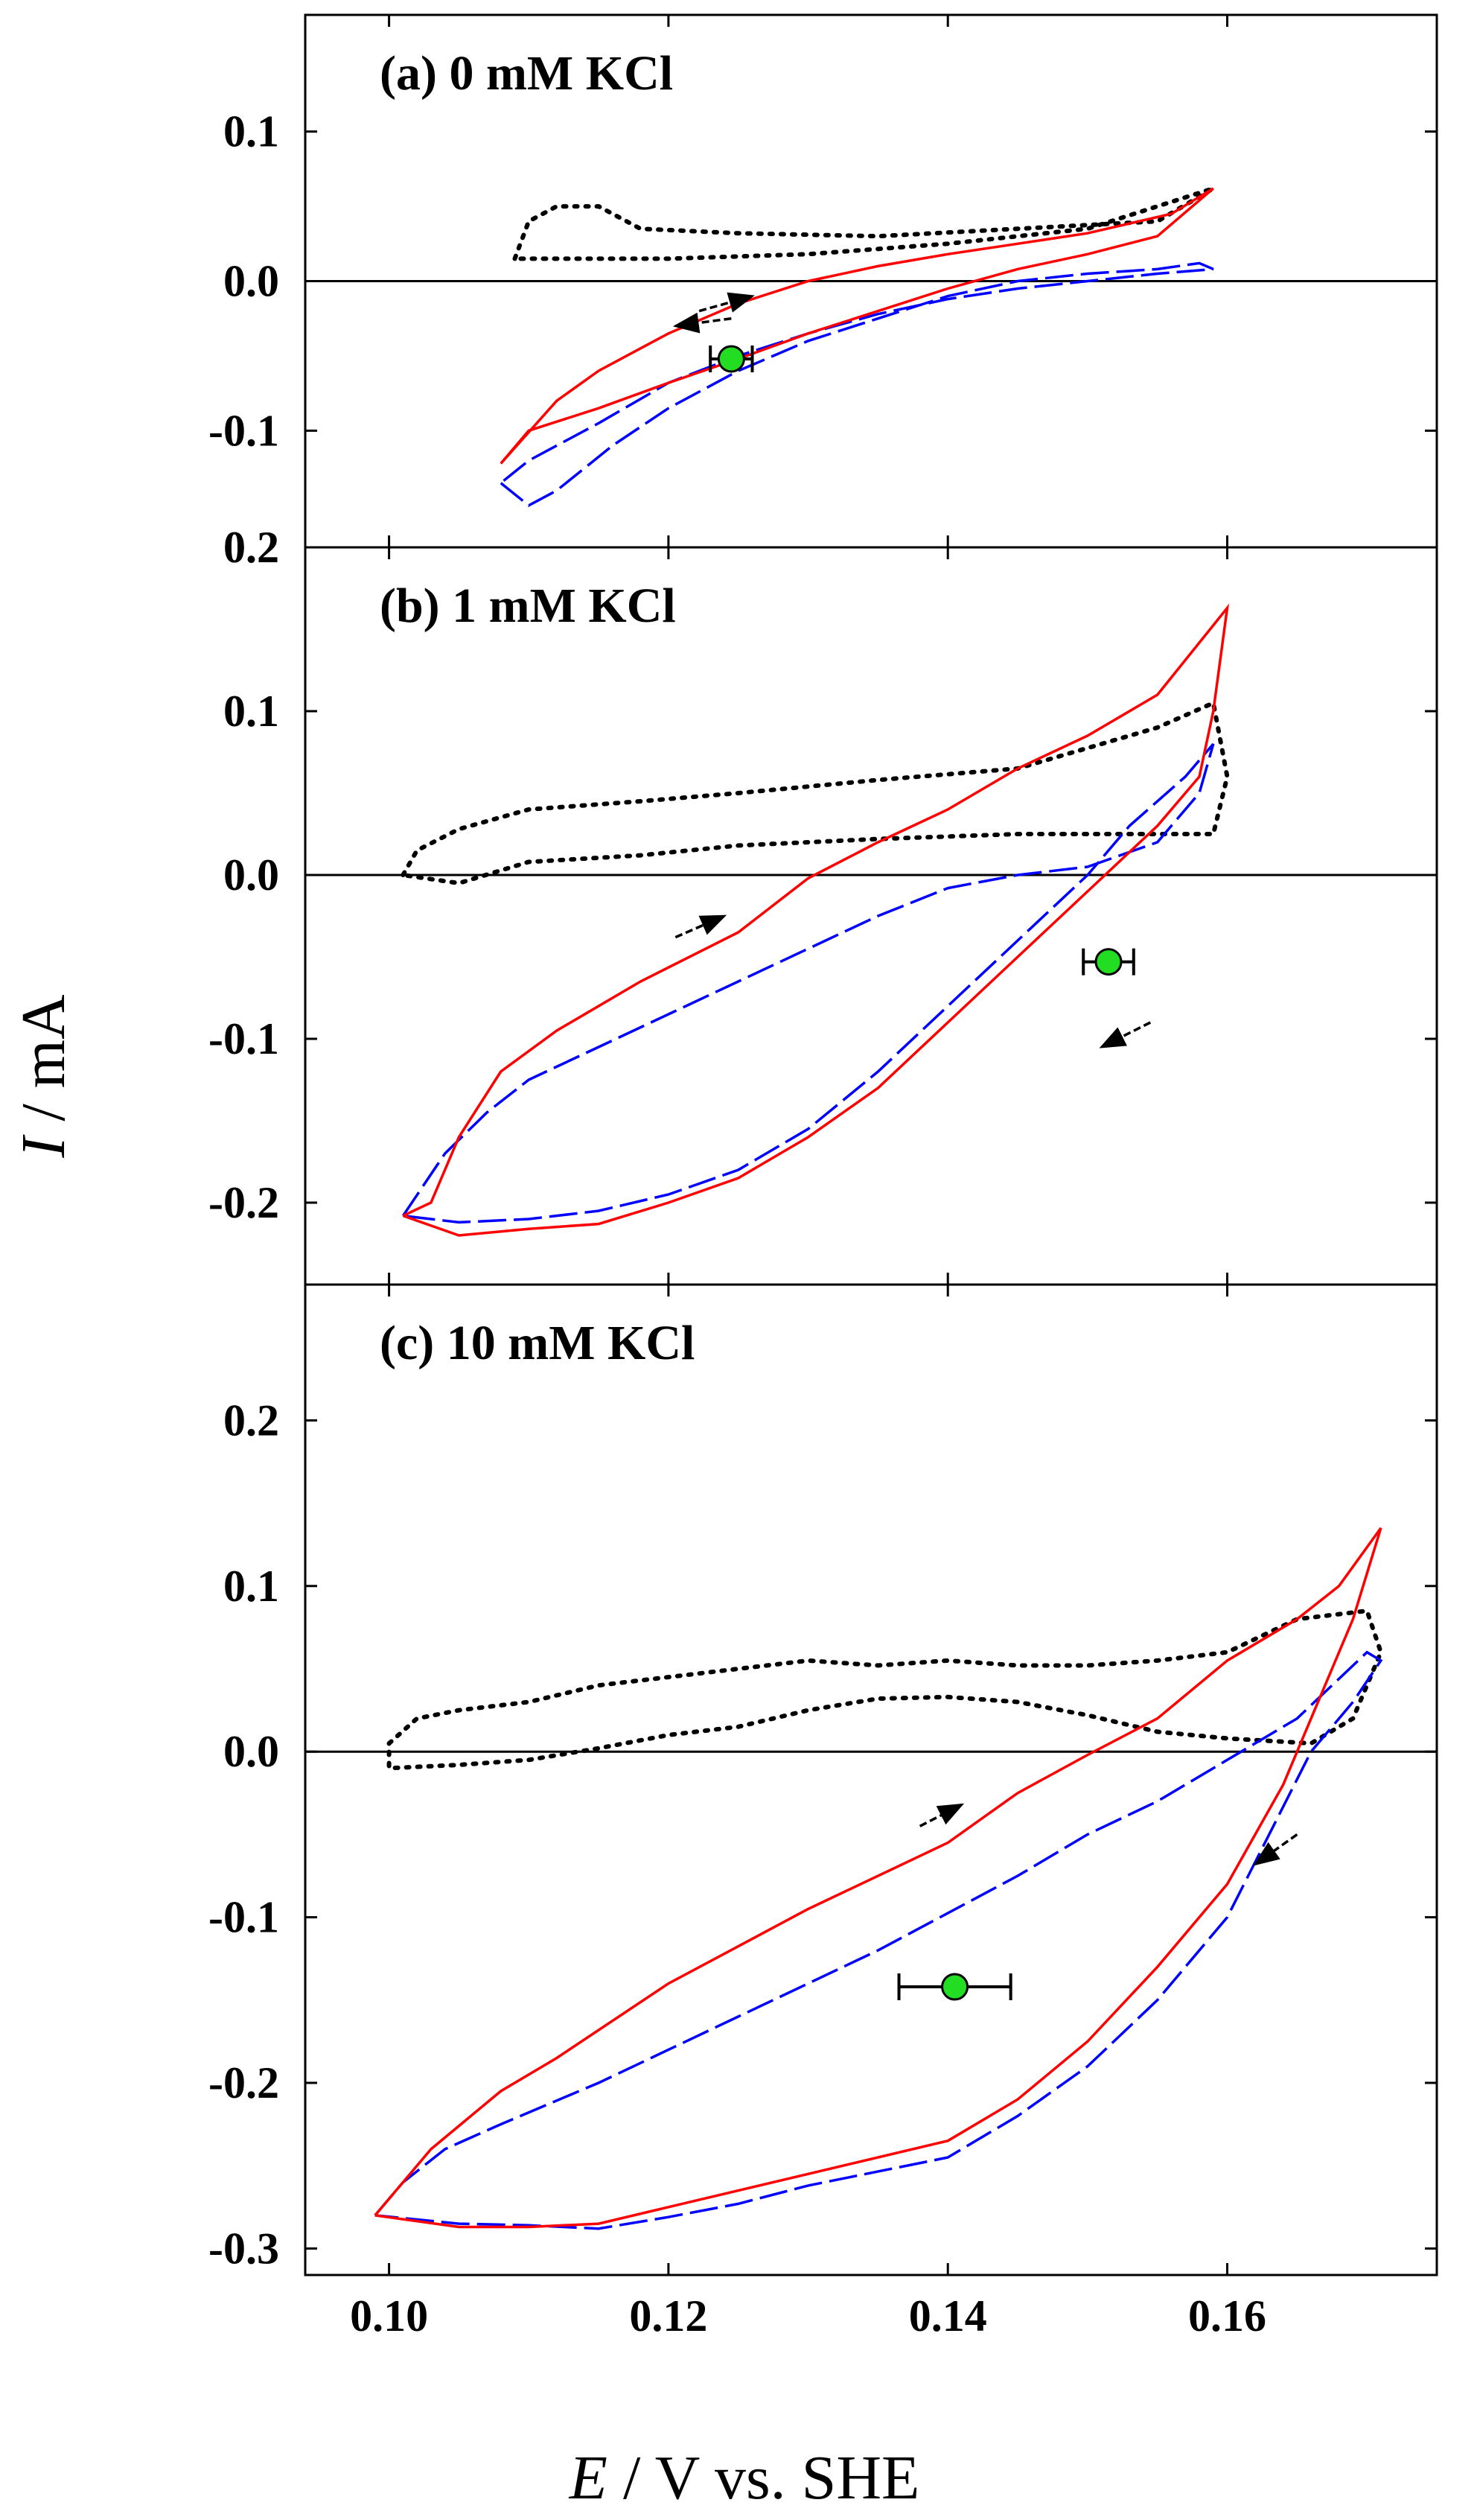  I want to click on x-tick-label: 0.10, so click(389, 2316).